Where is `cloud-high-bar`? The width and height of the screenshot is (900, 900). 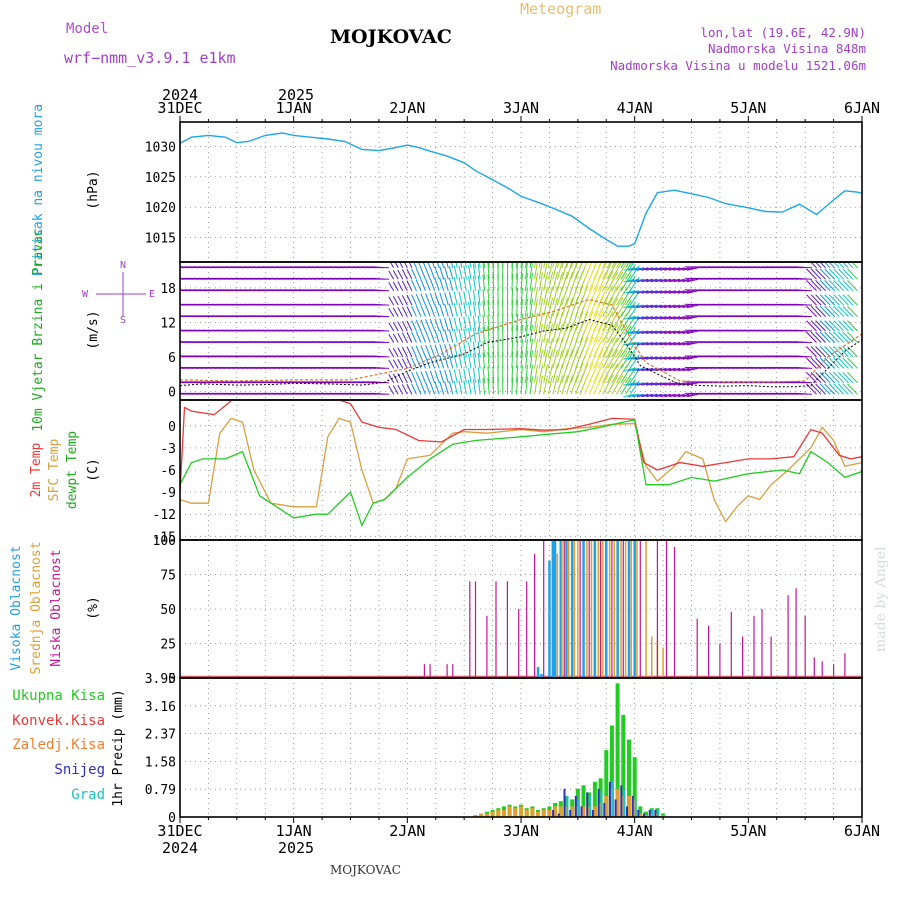 cloud-high-bar is located at coordinates (555, 609).